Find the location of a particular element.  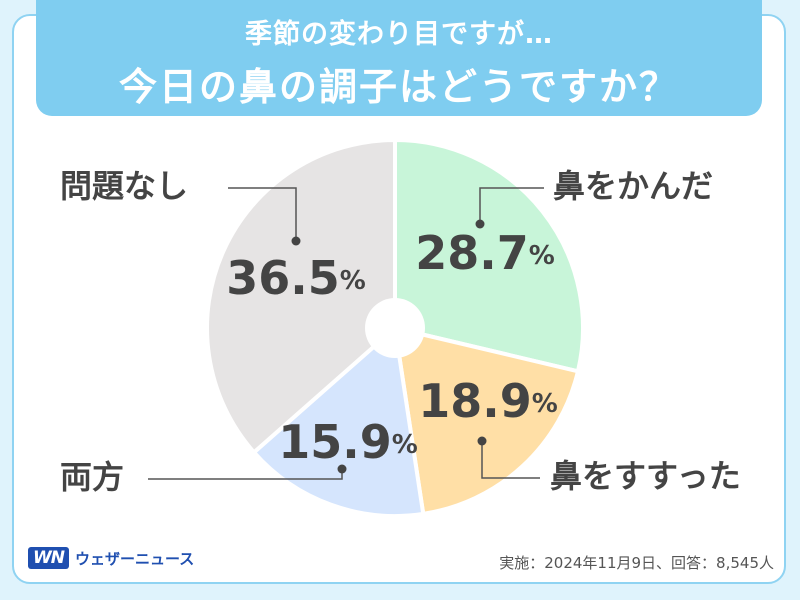

category-label-both: 両方 is located at coordinates (92, 477).